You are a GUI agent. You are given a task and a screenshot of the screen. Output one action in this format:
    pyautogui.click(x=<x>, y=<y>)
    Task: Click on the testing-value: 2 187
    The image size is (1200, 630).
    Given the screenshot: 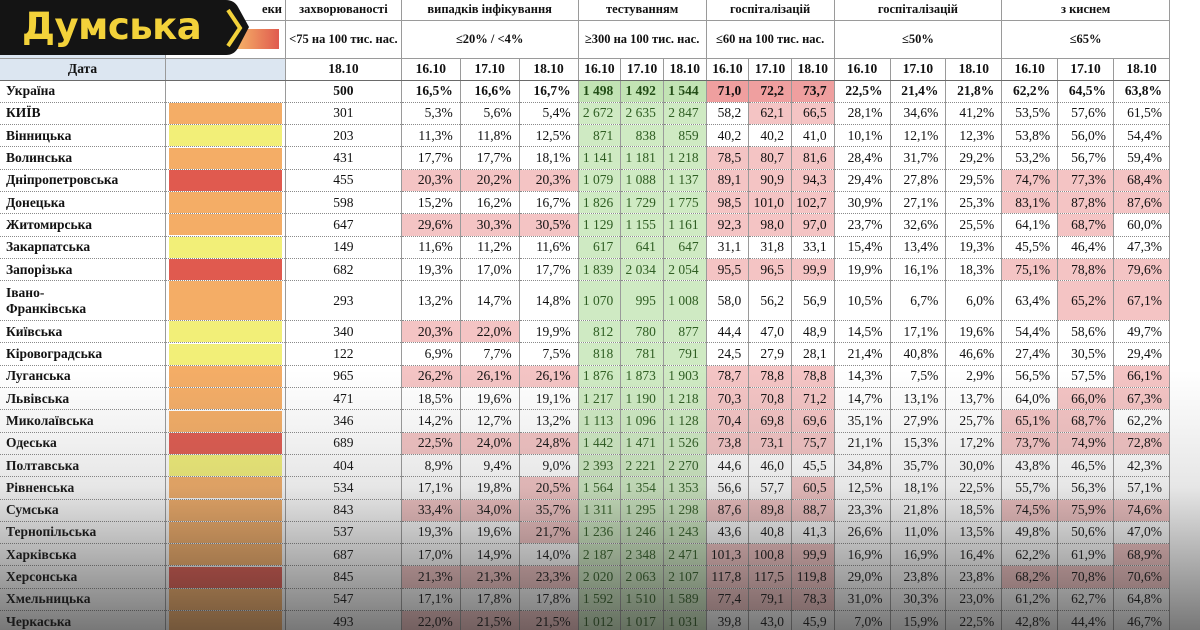 What is the action you would take?
    pyautogui.click(x=600, y=555)
    